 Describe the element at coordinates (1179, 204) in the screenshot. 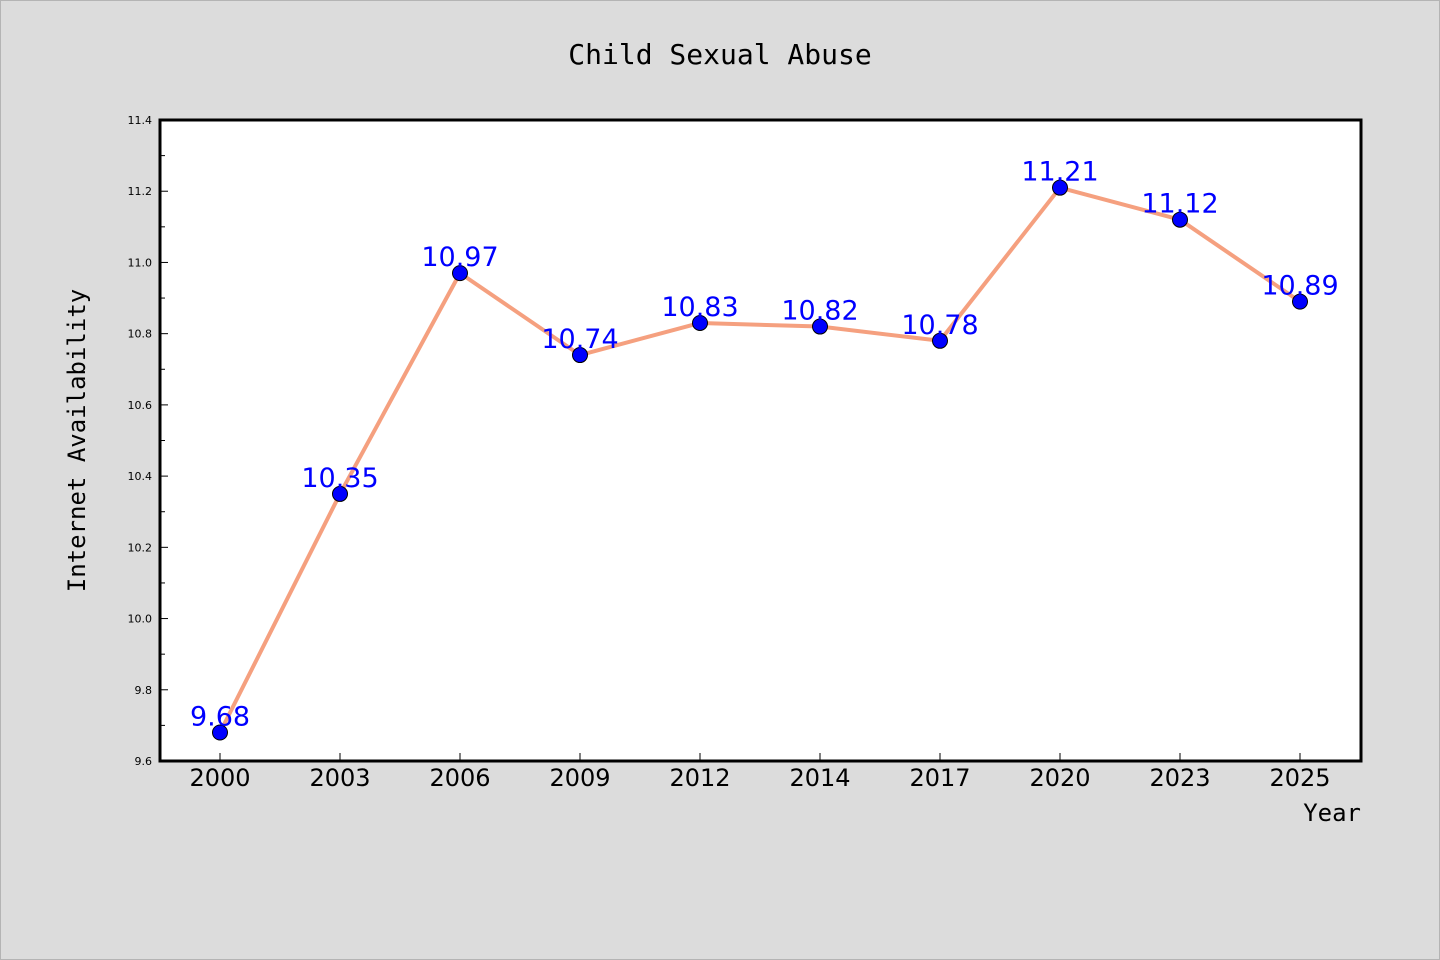

I see `data-label: 11.12` at that location.